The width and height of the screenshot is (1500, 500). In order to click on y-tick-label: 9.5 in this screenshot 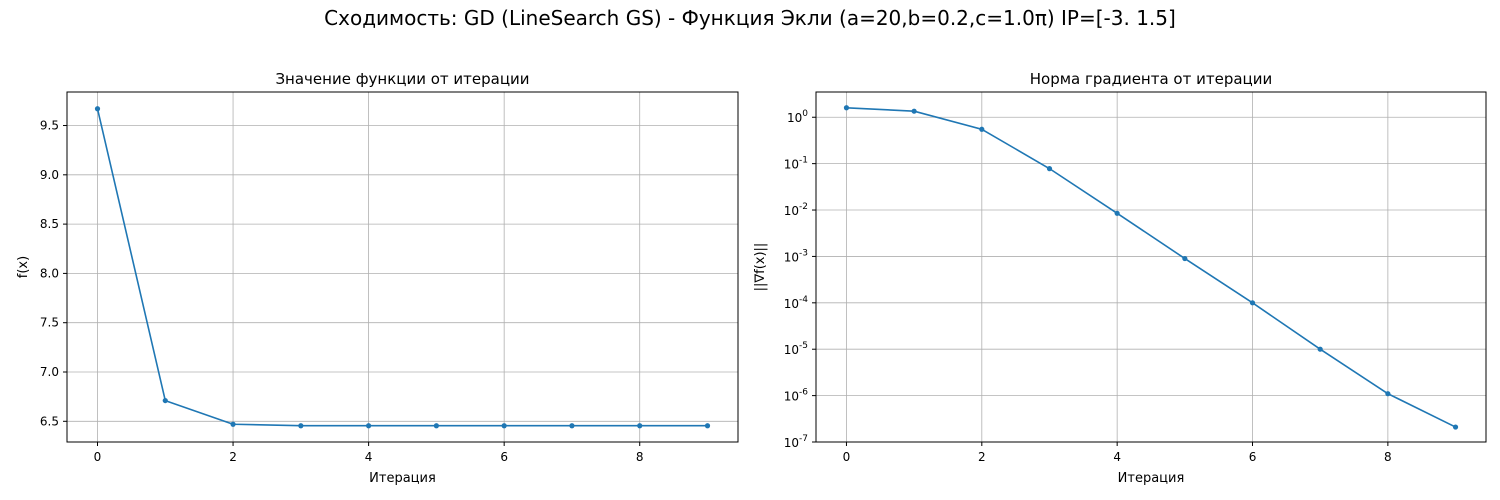, I will do `click(49, 126)`.